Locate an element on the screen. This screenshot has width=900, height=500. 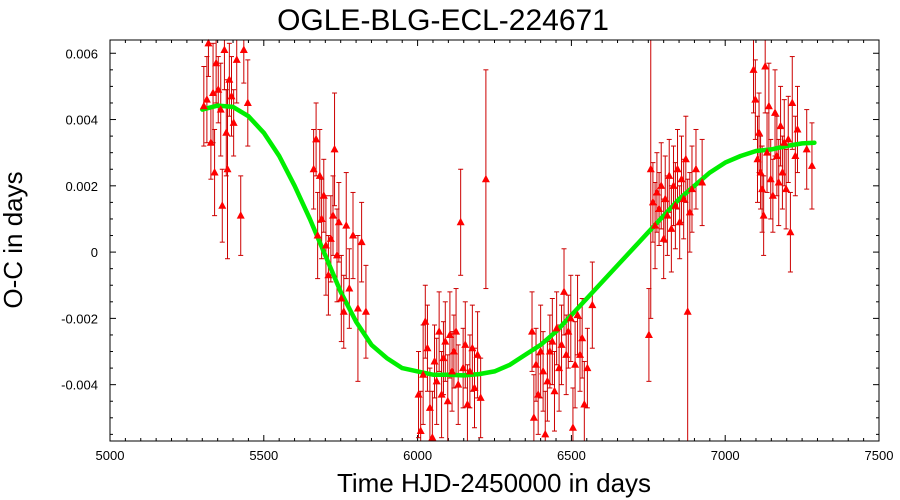
y-tick-label: 0.006 is located at coordinates (81, 53).